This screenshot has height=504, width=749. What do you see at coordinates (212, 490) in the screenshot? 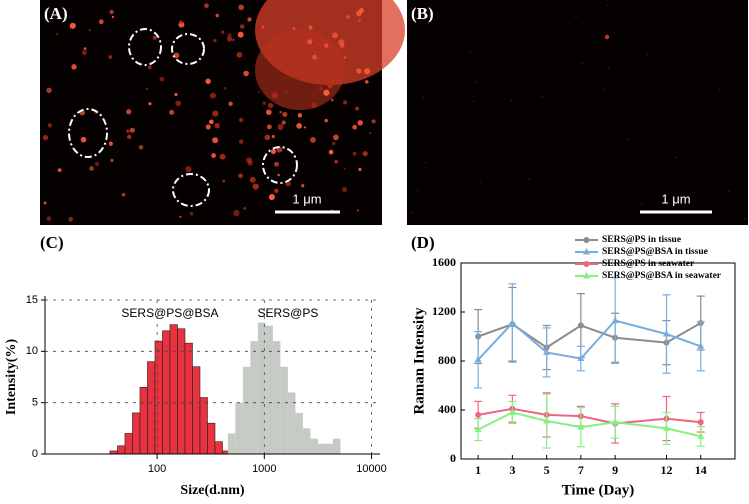
I see `x-axis-label: Size(d.nm)` at bounding box center [212, 490].